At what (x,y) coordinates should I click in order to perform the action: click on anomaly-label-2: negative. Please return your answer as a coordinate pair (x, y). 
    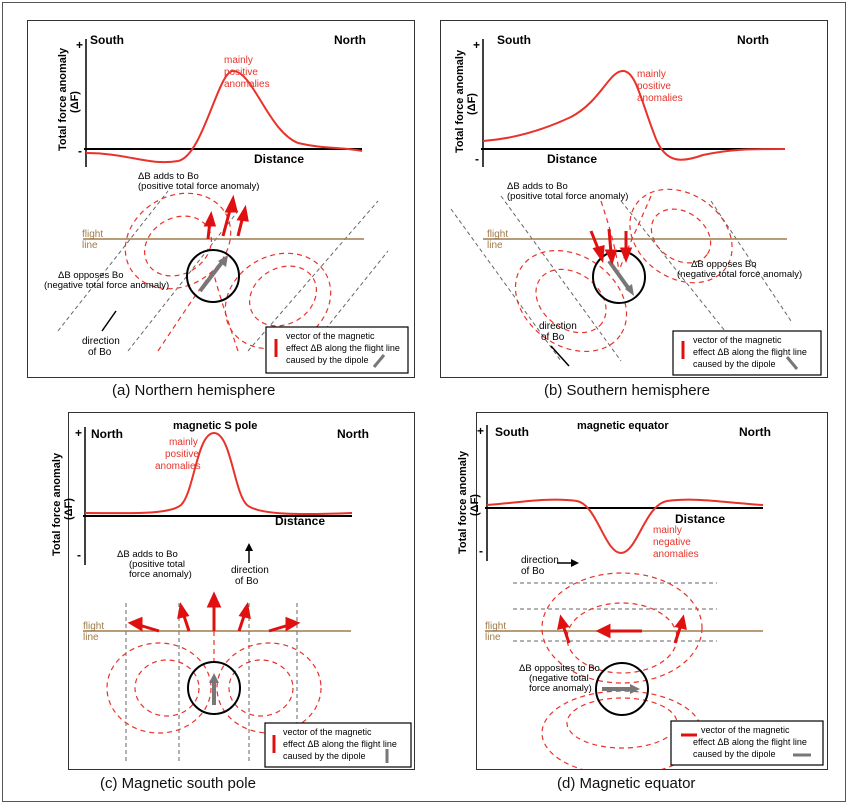
    Looking at the image, I should click on (672, 542).